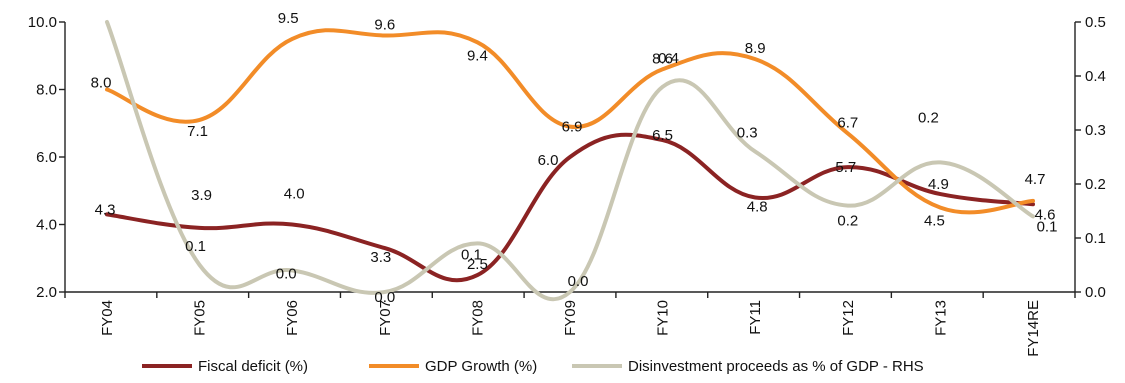 The width and height of the screenshot is (1125, 383). Describe the element at coordinates (847, 122) in the screenshot. I see `data-label: 6.7` at that location.